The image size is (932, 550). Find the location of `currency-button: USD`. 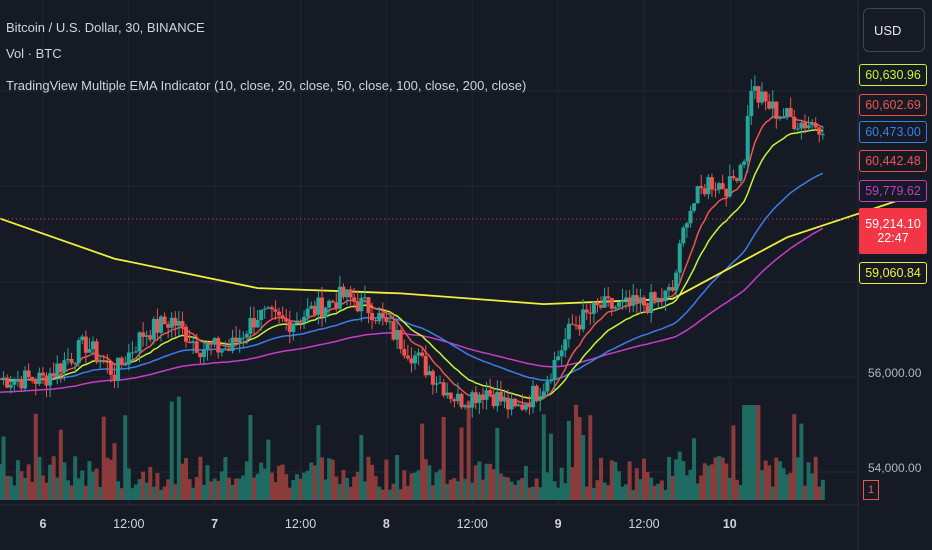

currency-button: USD is located at coordinates (894, 30).